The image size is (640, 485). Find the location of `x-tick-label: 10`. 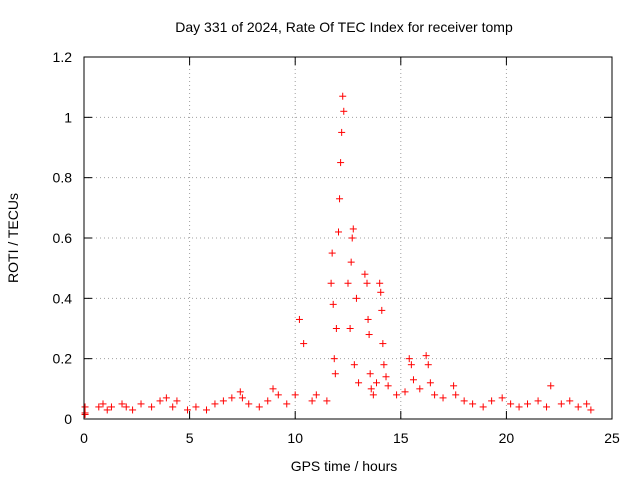

x-tick-label: 10 is located at coordinates (295, 438).